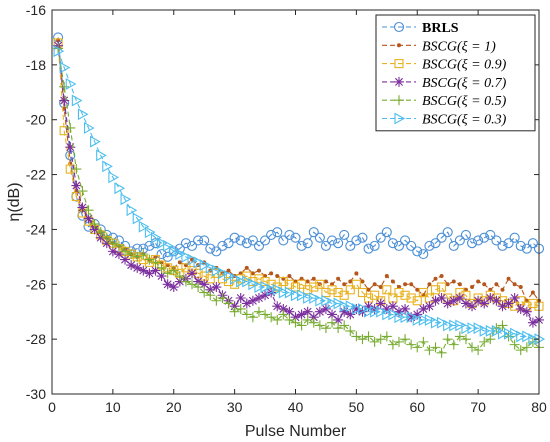  What do you see at coordinates (14, 201) in the screenshot?
I see `y-axis-label: η(dB)` at bounding box center [14, 201].